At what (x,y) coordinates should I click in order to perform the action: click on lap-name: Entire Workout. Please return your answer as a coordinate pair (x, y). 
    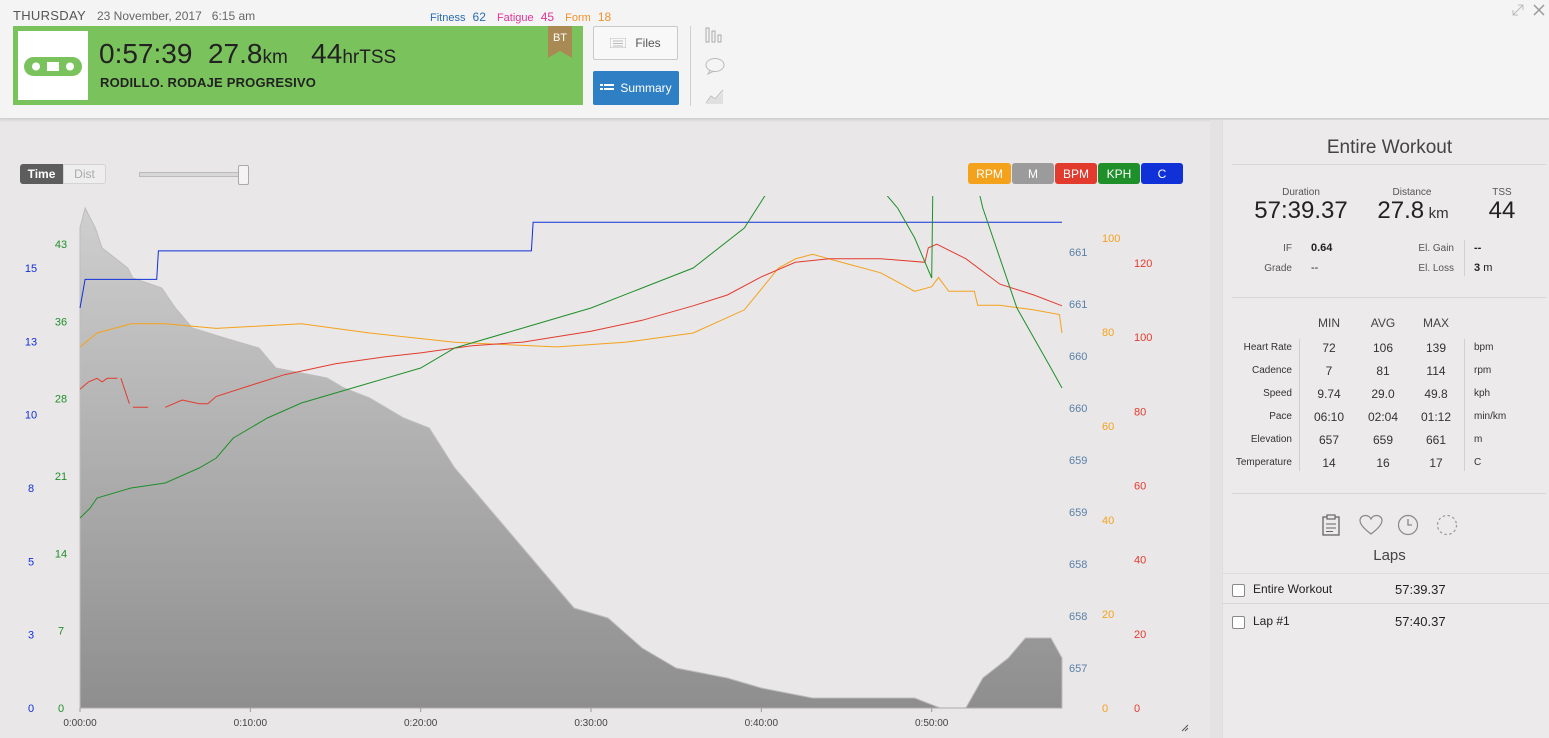
    Looking at the image, I should click on (1293, 589).